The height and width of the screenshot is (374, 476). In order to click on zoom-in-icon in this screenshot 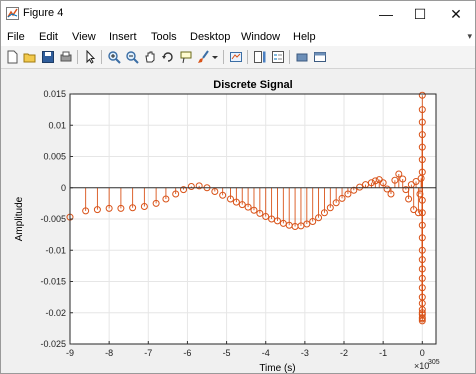, I will do `click(114, 57)`.